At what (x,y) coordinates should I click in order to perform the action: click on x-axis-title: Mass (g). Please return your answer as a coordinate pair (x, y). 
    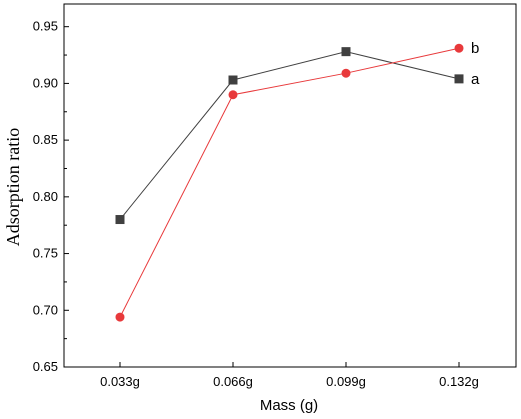
    Looking at the image, I should click on (289, 405).